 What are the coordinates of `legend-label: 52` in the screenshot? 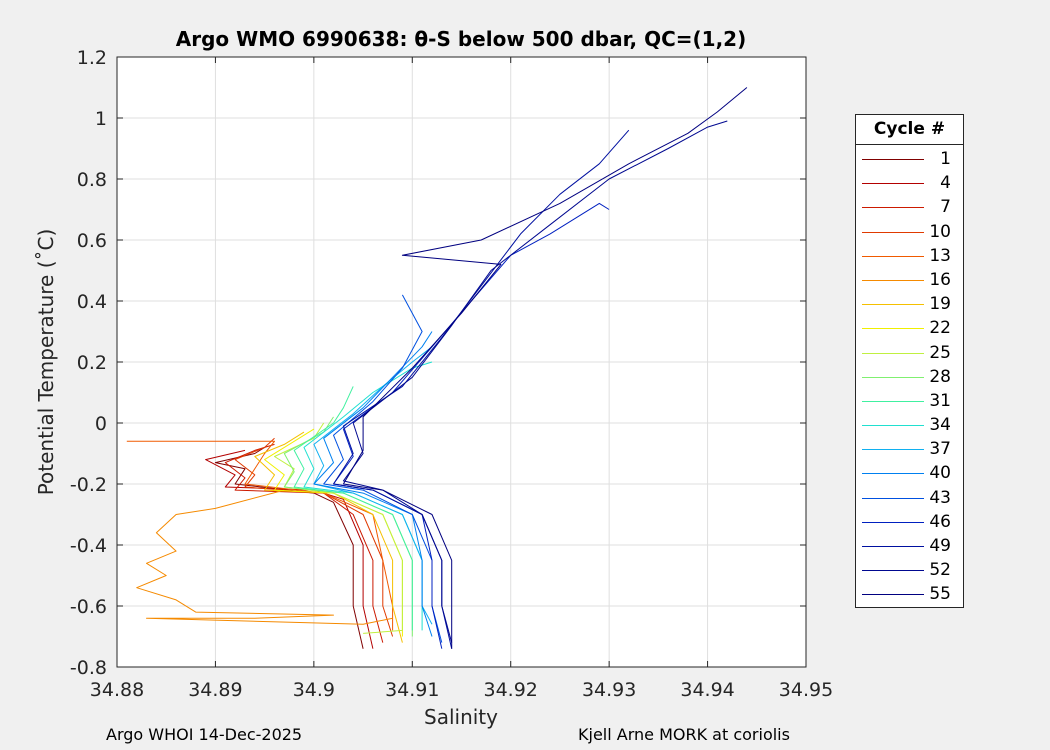 It's located at (940, 570).